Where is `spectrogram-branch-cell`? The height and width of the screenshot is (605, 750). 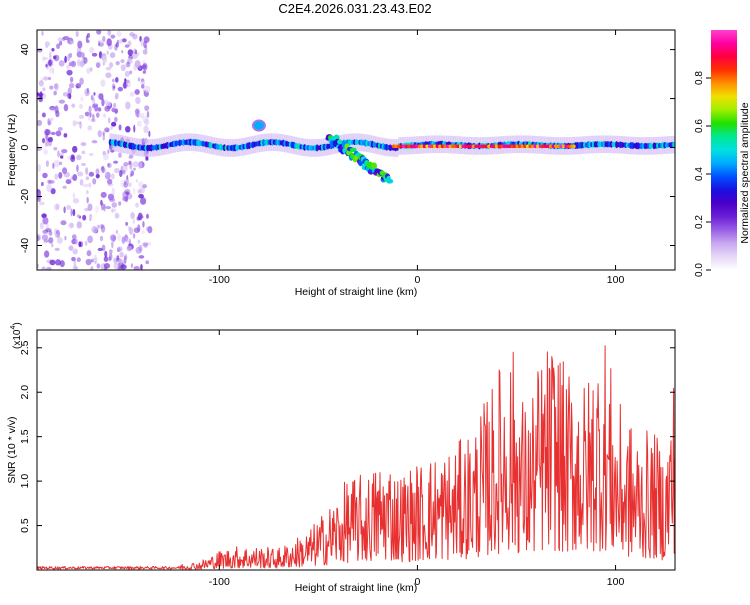
spectrogram-branch-cell is located at coordinates (340, 142).